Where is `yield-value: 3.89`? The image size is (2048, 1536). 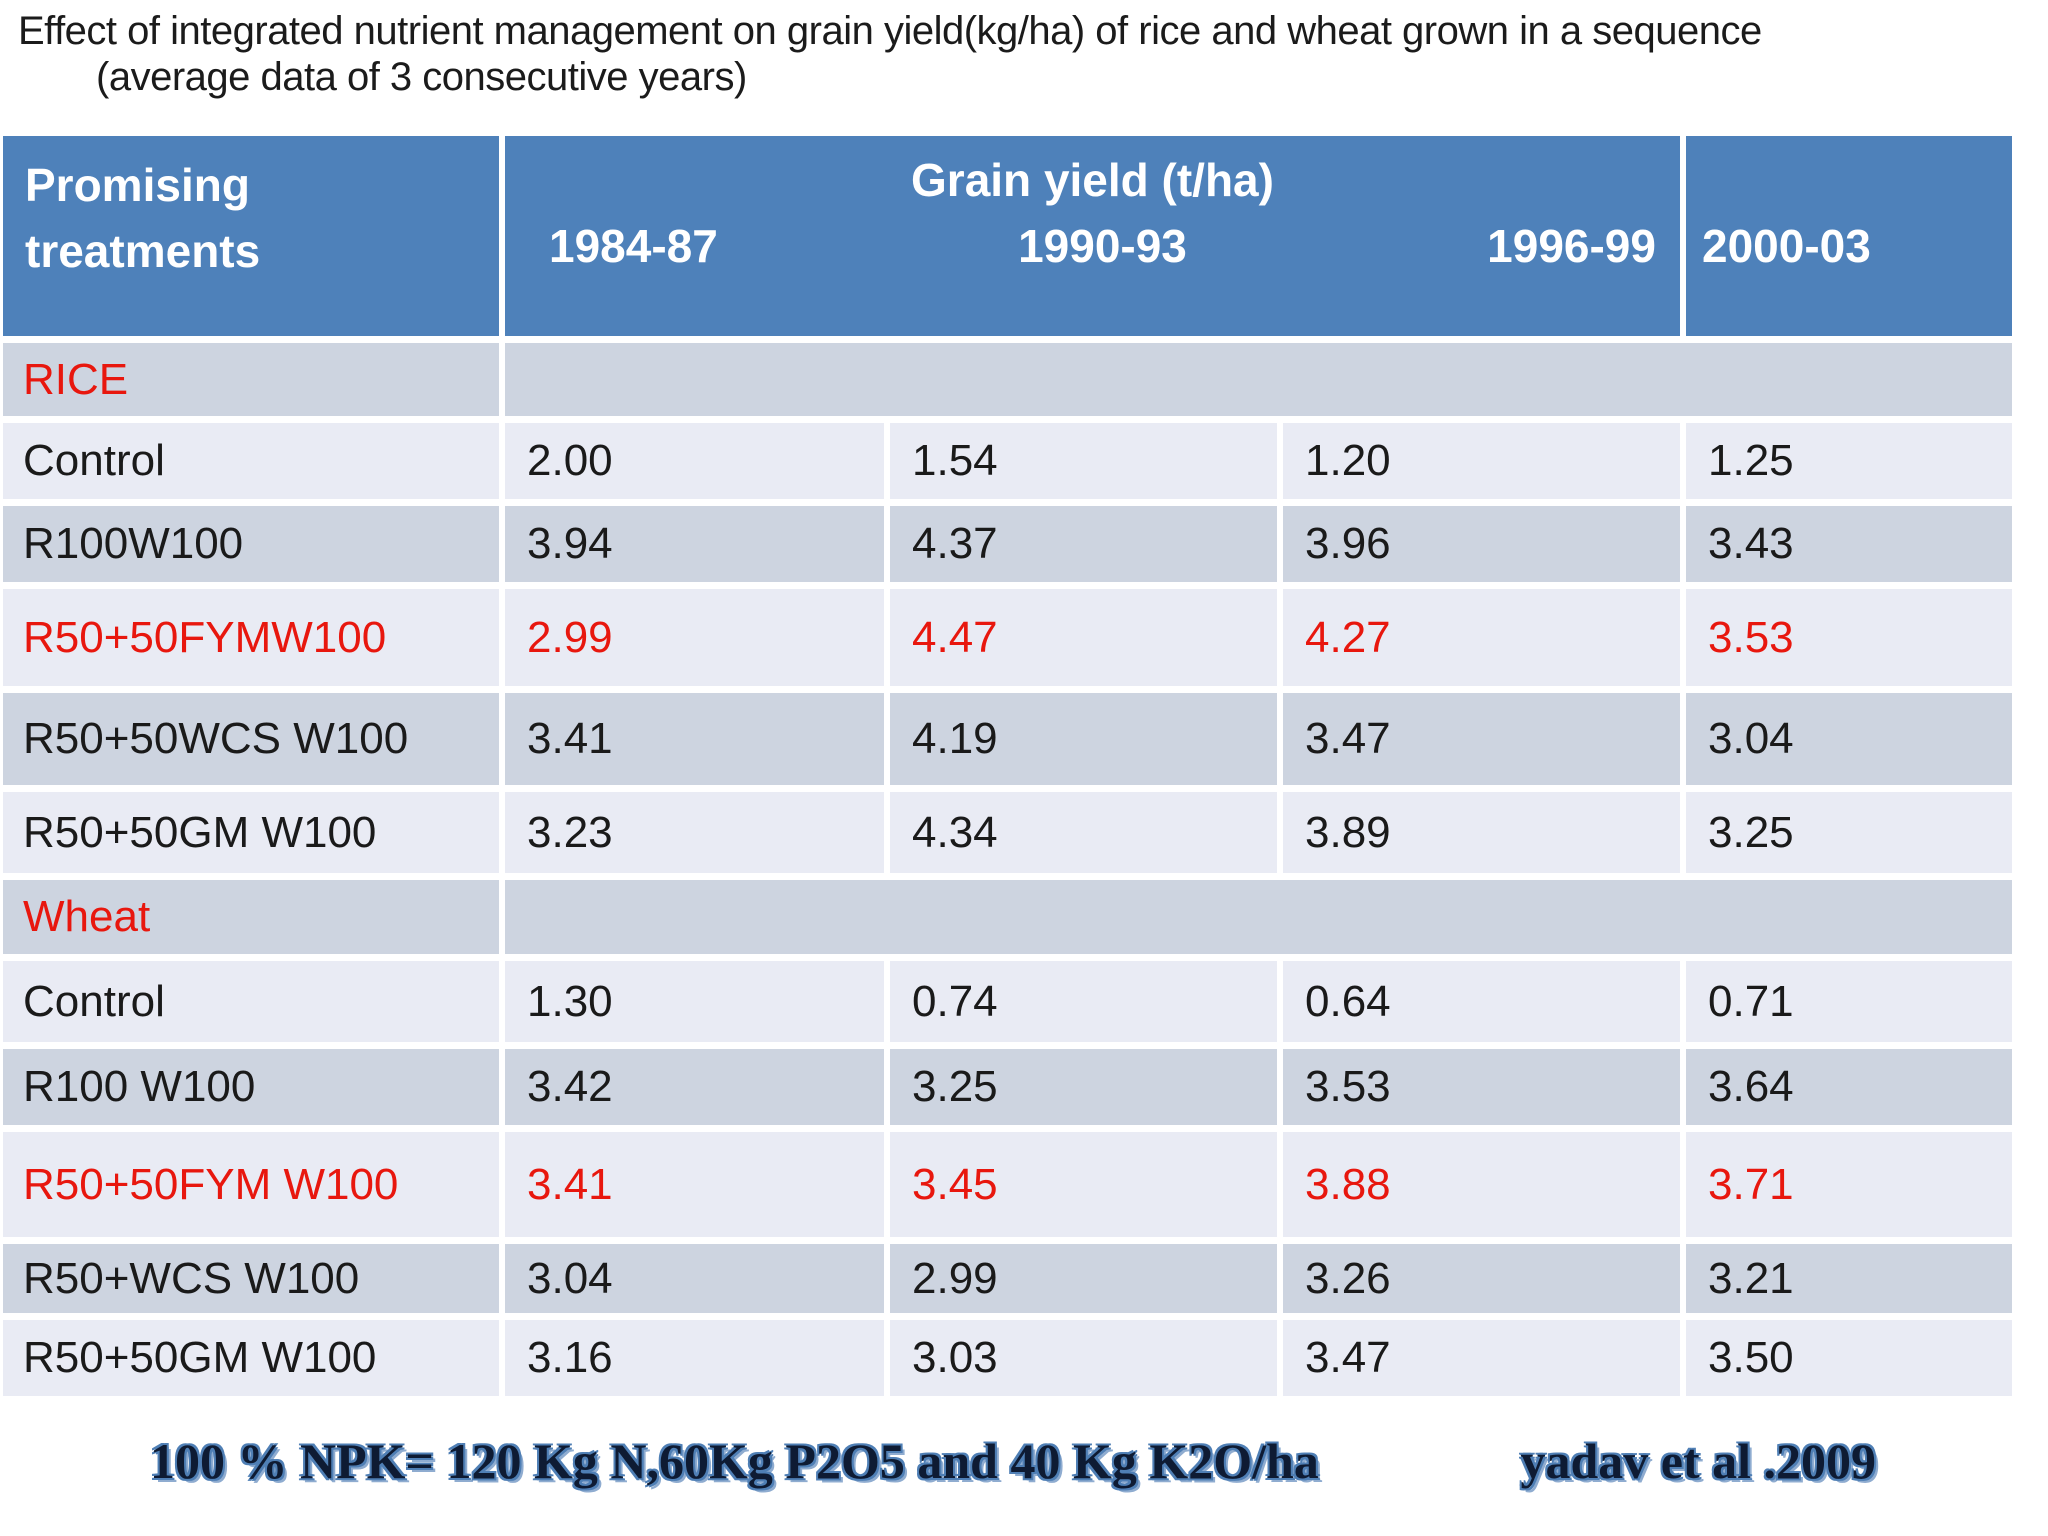
yield-value: 3.89 is located at coordinates (1481, 832).